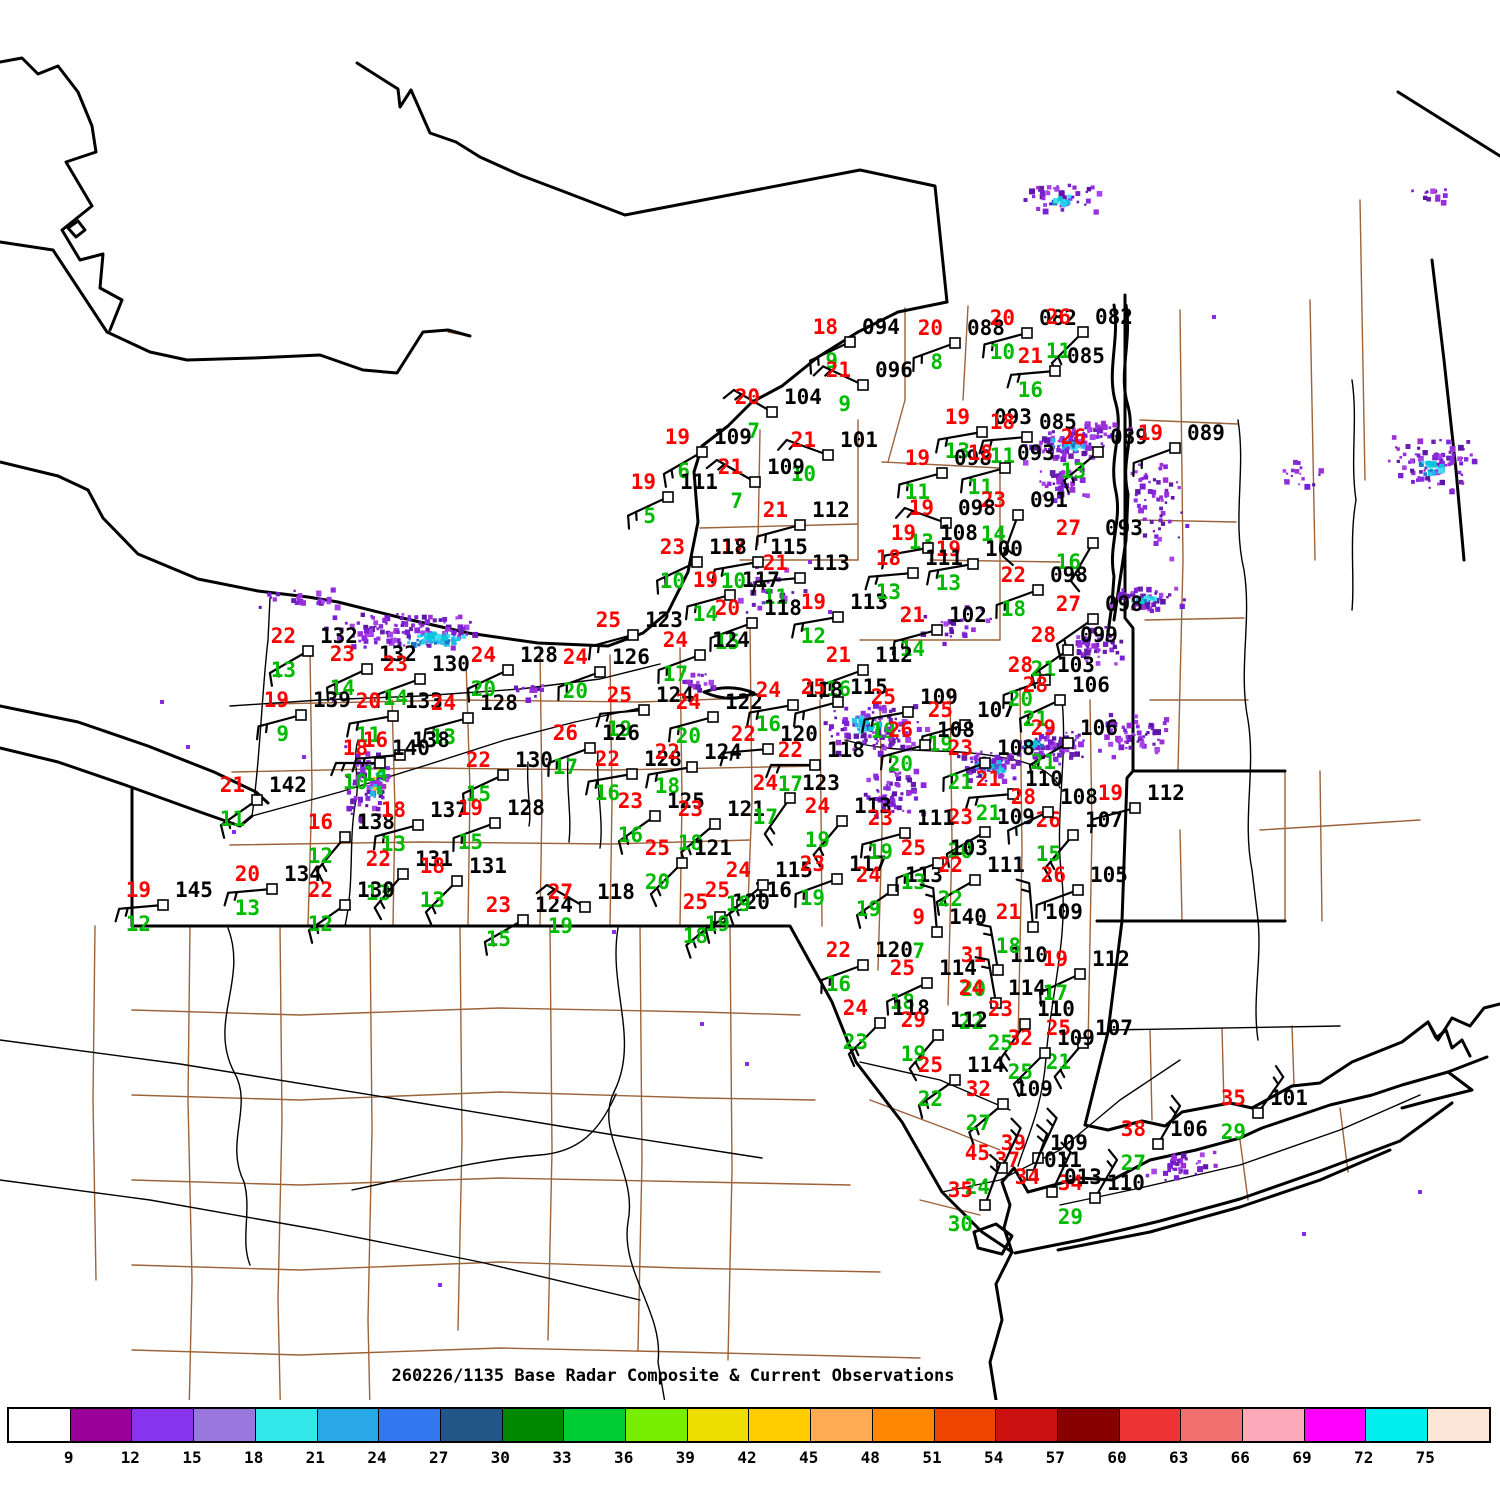  Describe the element at coordinates (320, 924) in the screenshot. I see `dewpoint-value: 12` at that location.